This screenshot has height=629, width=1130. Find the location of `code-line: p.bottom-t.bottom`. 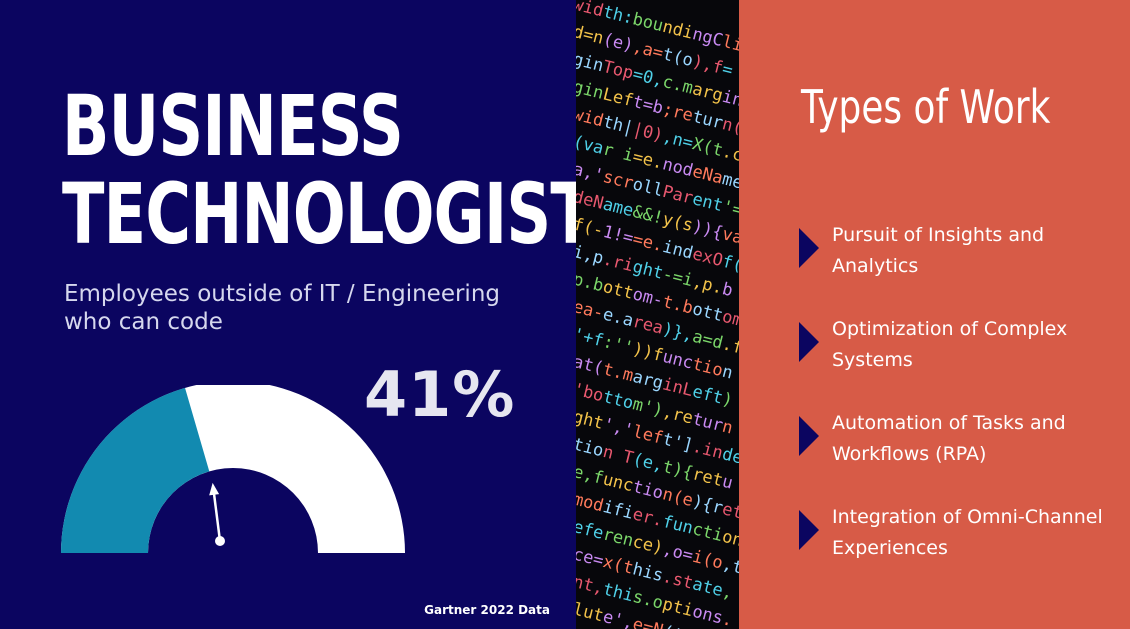

code-line: p.bottom-t.bottom is located at coordinates (657, 300).